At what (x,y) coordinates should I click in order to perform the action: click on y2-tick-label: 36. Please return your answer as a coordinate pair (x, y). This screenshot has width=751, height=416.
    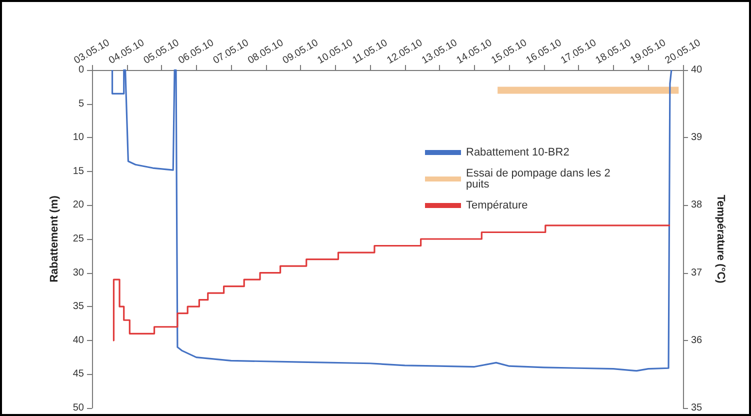
    Looking at the image, I should click on (697, 340).